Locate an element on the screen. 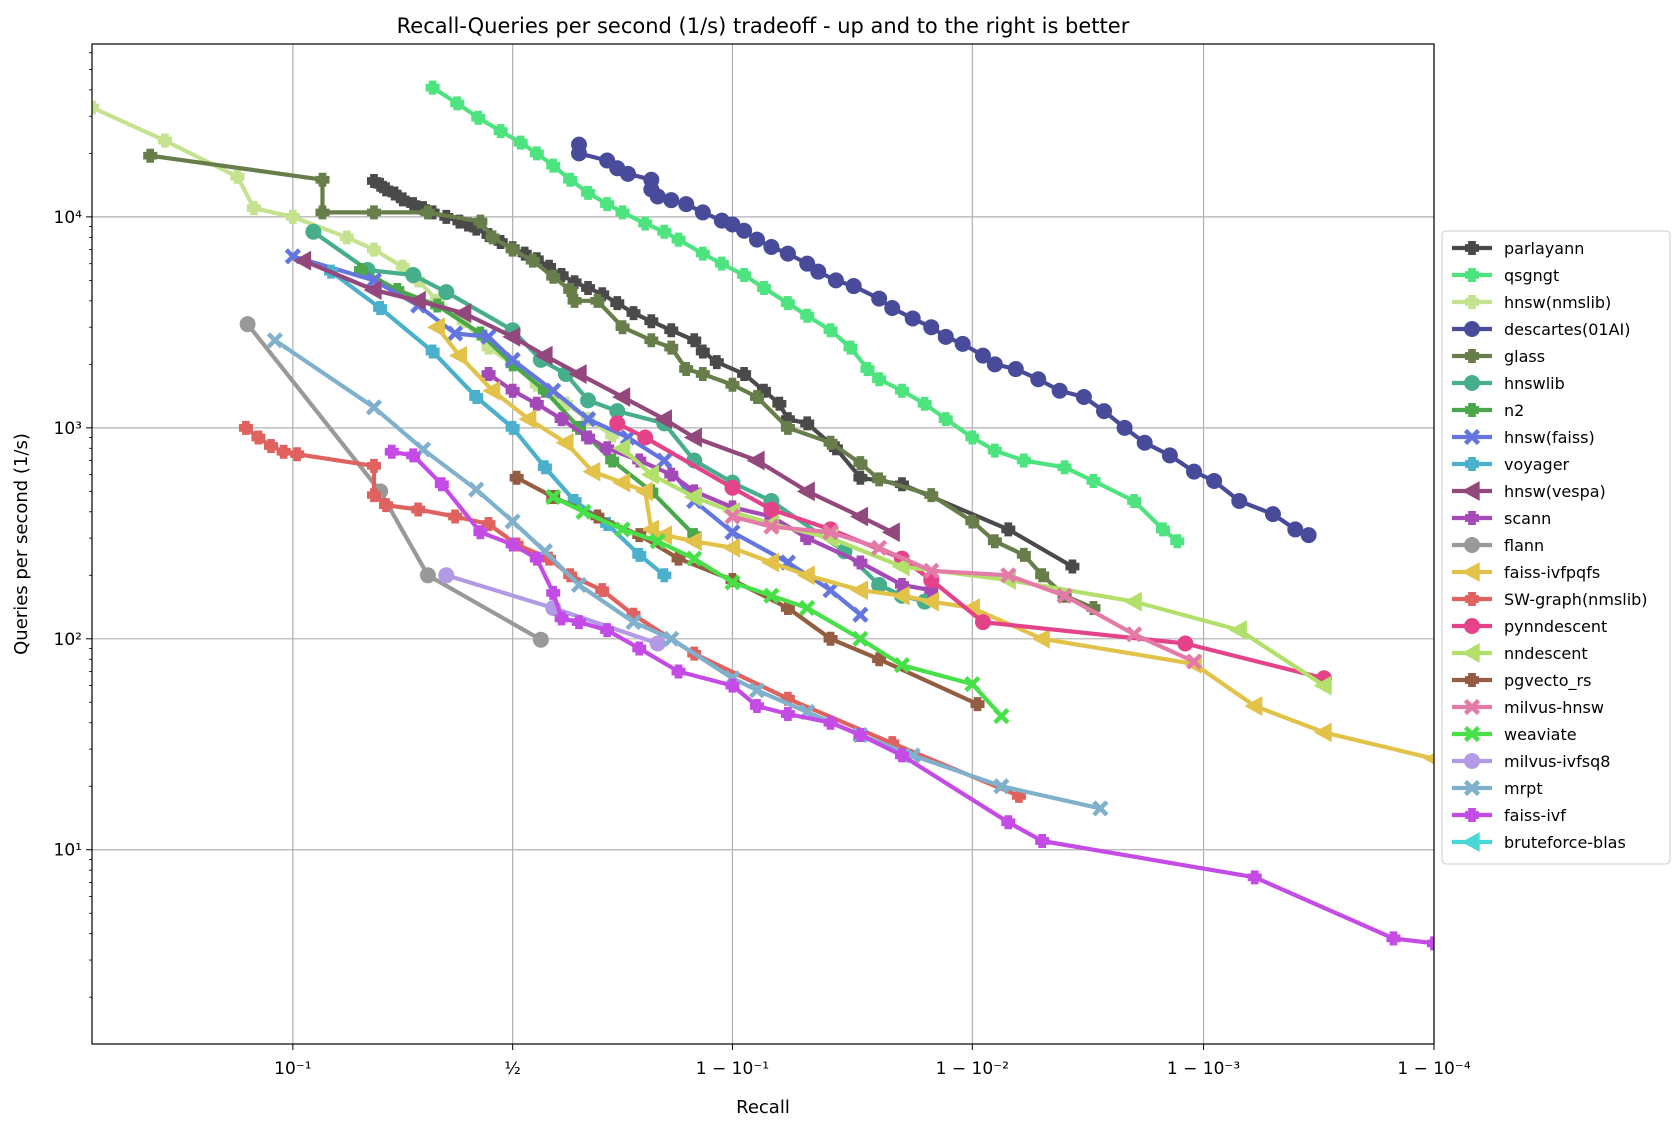 The width and height of the screenshot is (1680, 1128). legend-entry: pynndescent is located at coordinates (1529, 626).